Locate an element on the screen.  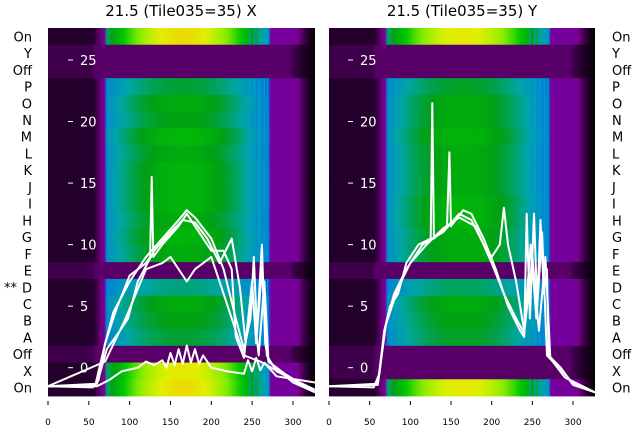
x-tick-label: 0 is located at coordinates (48, 423).